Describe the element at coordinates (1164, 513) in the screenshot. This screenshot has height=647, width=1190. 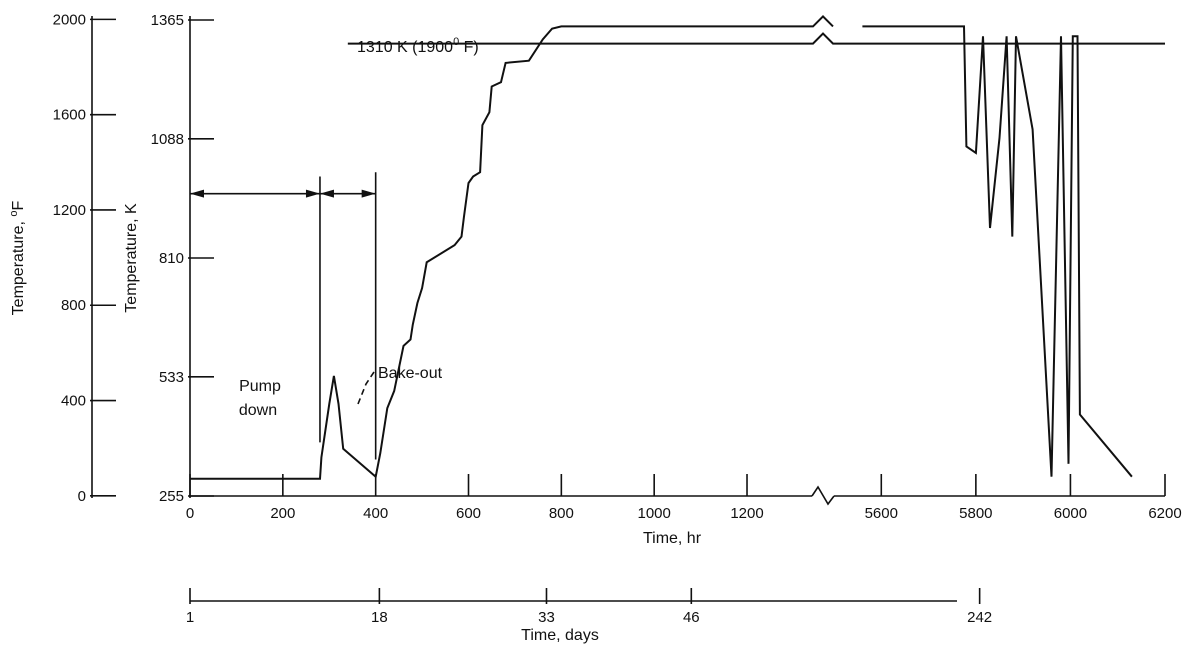
I see `time-hr-tick-label: 6200` at that location.